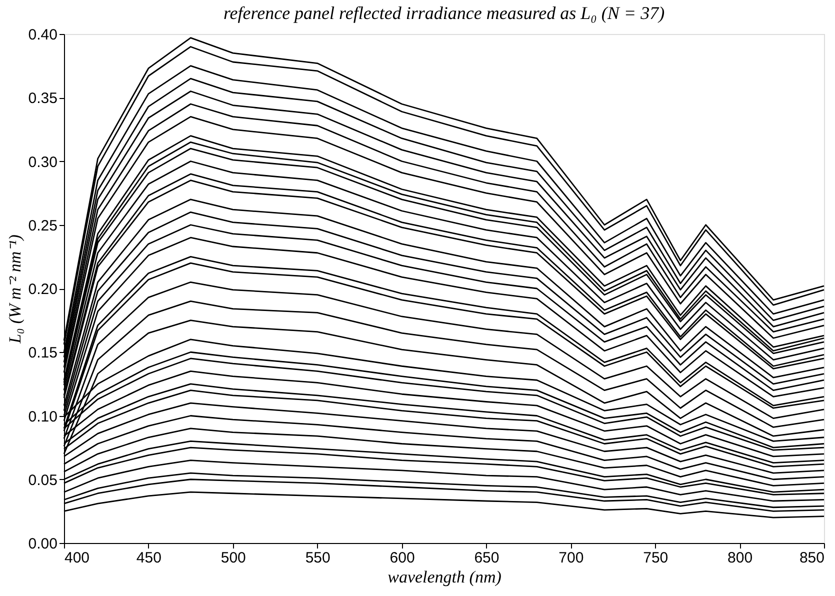  I want to click on y-tick-label: 0.35, so click(43, 99).